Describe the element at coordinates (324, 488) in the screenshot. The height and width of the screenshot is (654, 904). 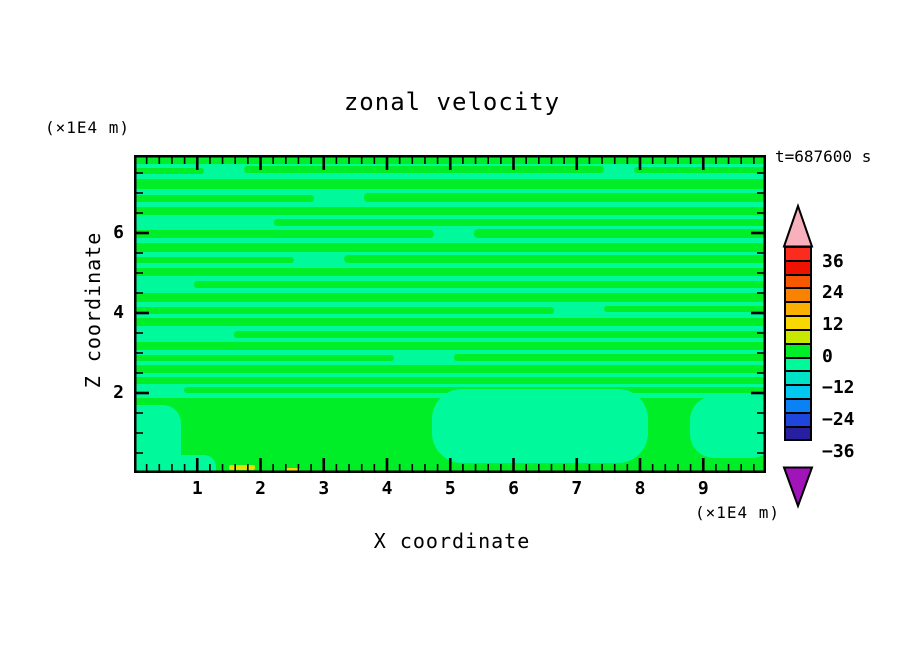
I see `x-tick-label: 3` at that location.